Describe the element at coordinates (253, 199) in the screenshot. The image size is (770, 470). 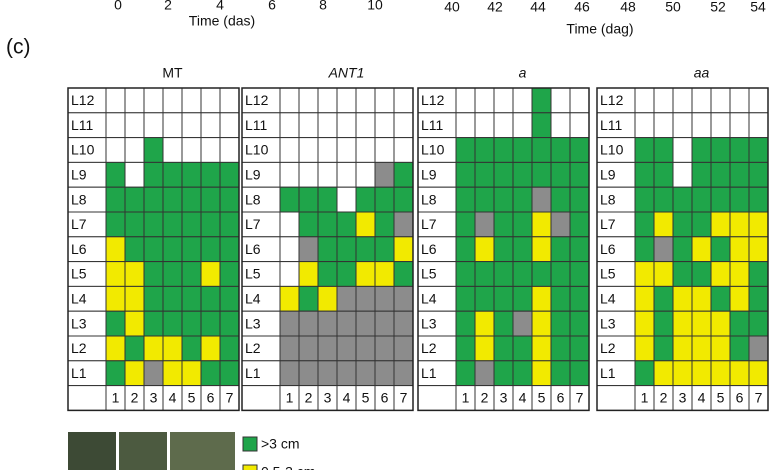
I see `row-label: L8` at that location.